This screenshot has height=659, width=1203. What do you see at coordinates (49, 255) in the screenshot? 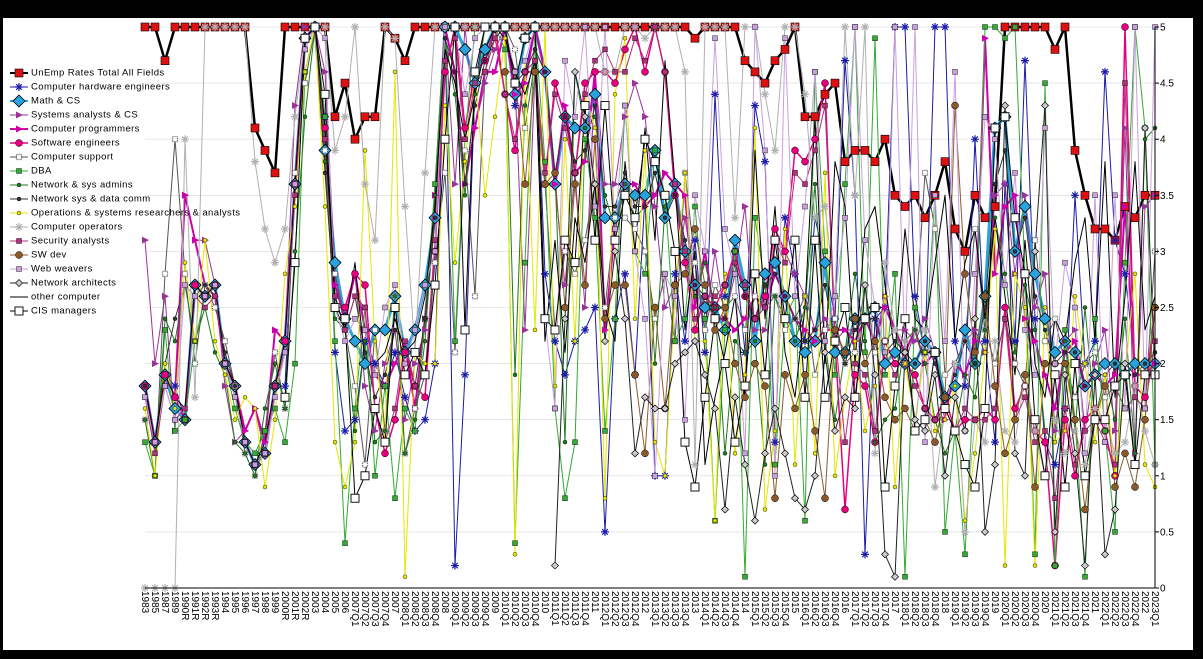
I see `legend-label: SW dev` at bounding box center [49, 255].